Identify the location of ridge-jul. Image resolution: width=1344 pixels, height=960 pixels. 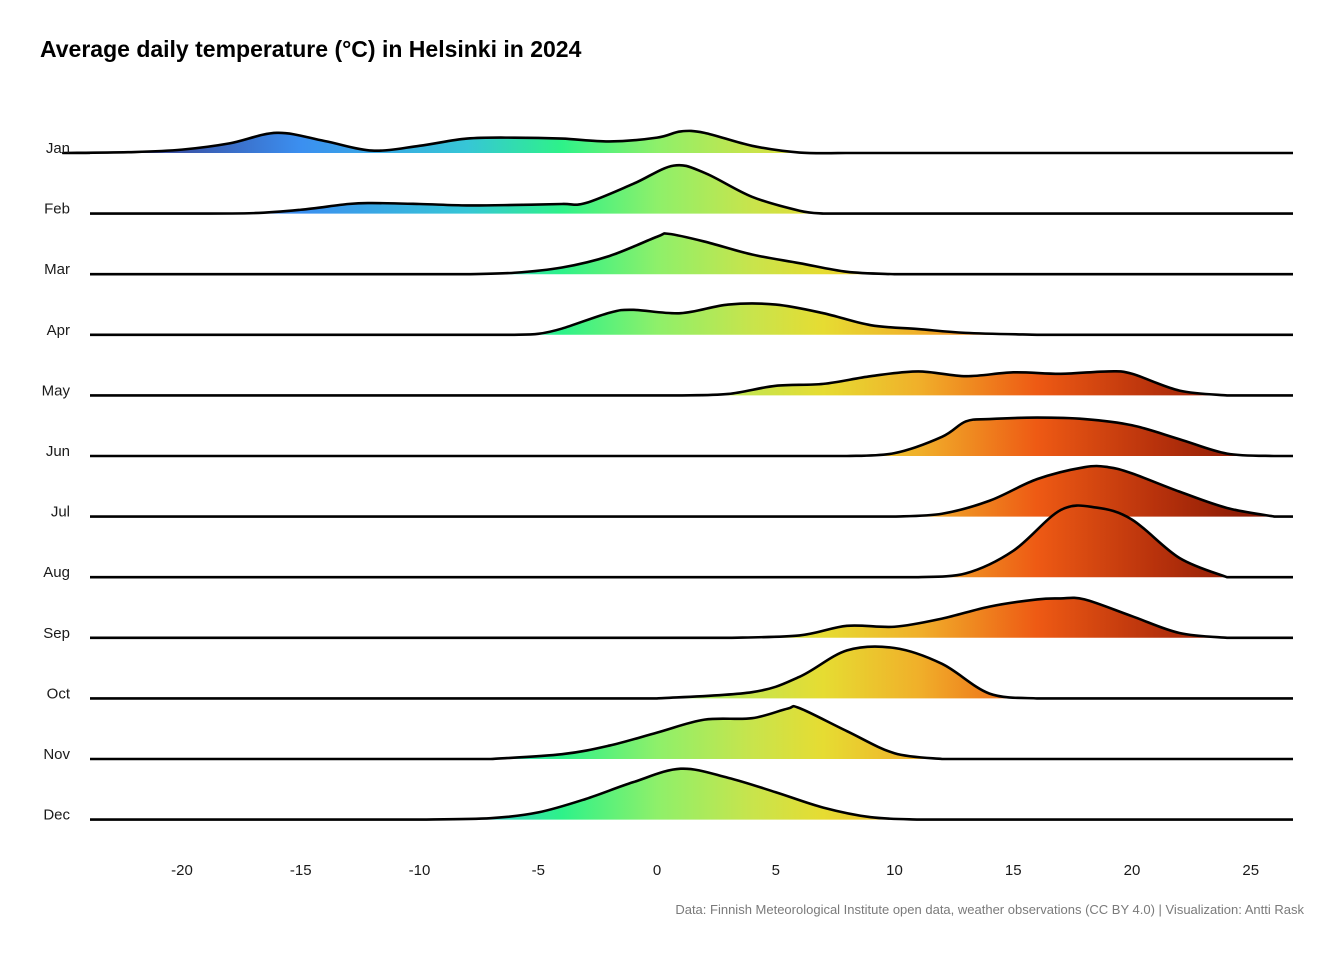
(691, 491).